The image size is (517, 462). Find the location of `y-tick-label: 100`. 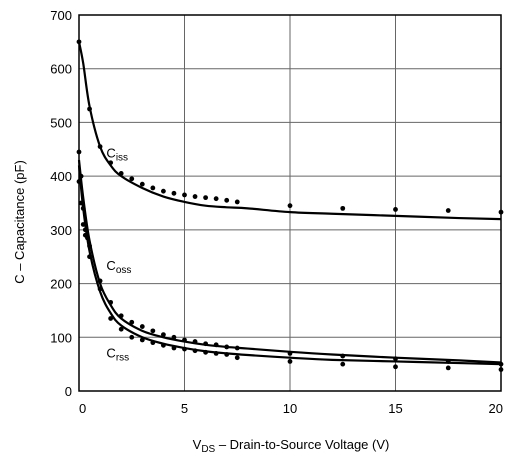

y-tick-label: 100 is located at coordinates (61, 337).